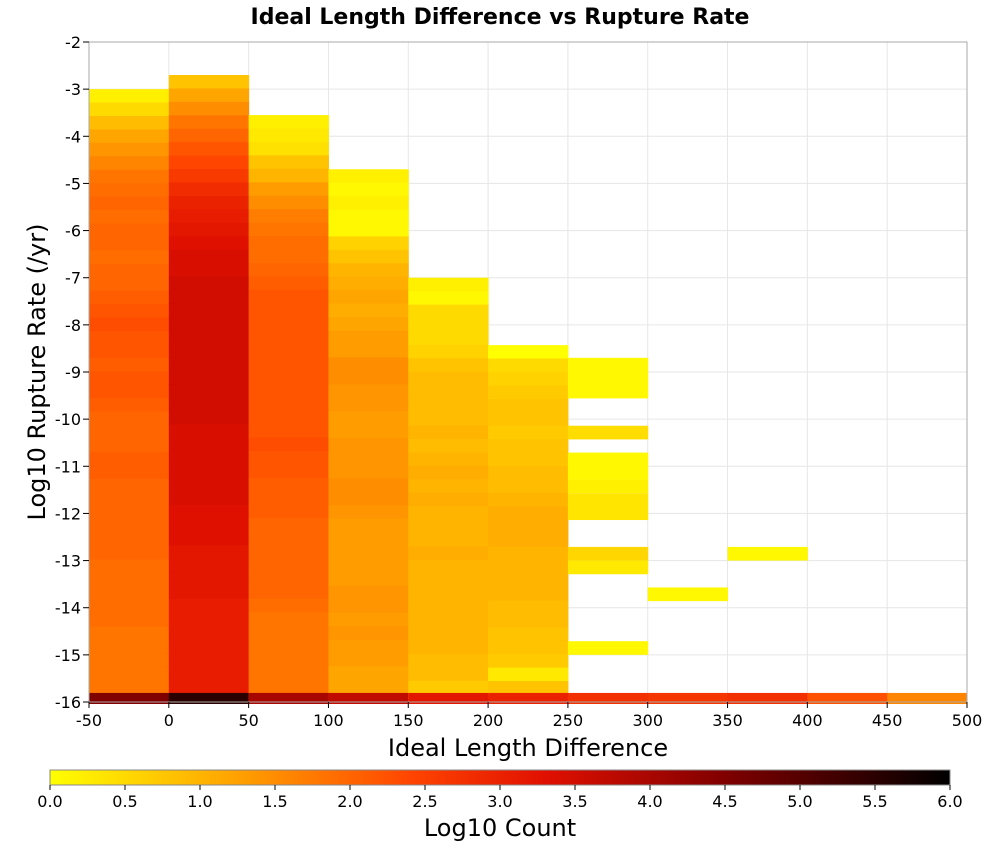  Describe the element at coordinates (89, 720) in the screenshot. I see `x-tick-label: -50` at that location.